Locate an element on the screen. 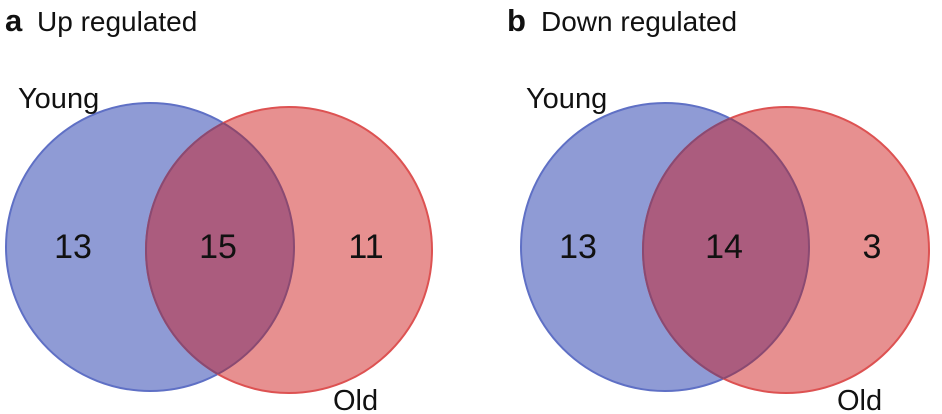 The width and height of the screenshot is (942, 414). old-only-count: 11 is located at coordinates (365, 247).